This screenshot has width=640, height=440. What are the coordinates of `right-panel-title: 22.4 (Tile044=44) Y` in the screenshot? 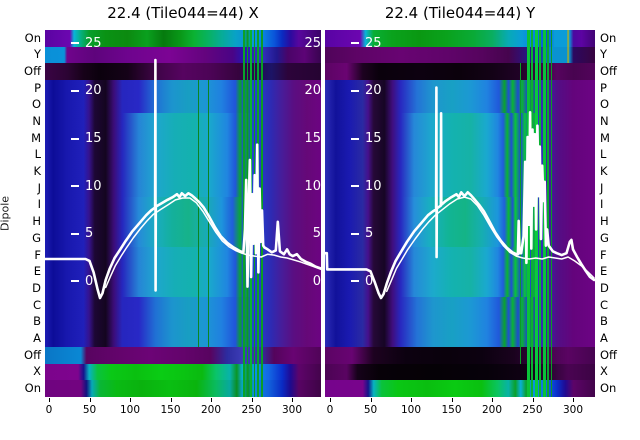 It's located at (460, 13).